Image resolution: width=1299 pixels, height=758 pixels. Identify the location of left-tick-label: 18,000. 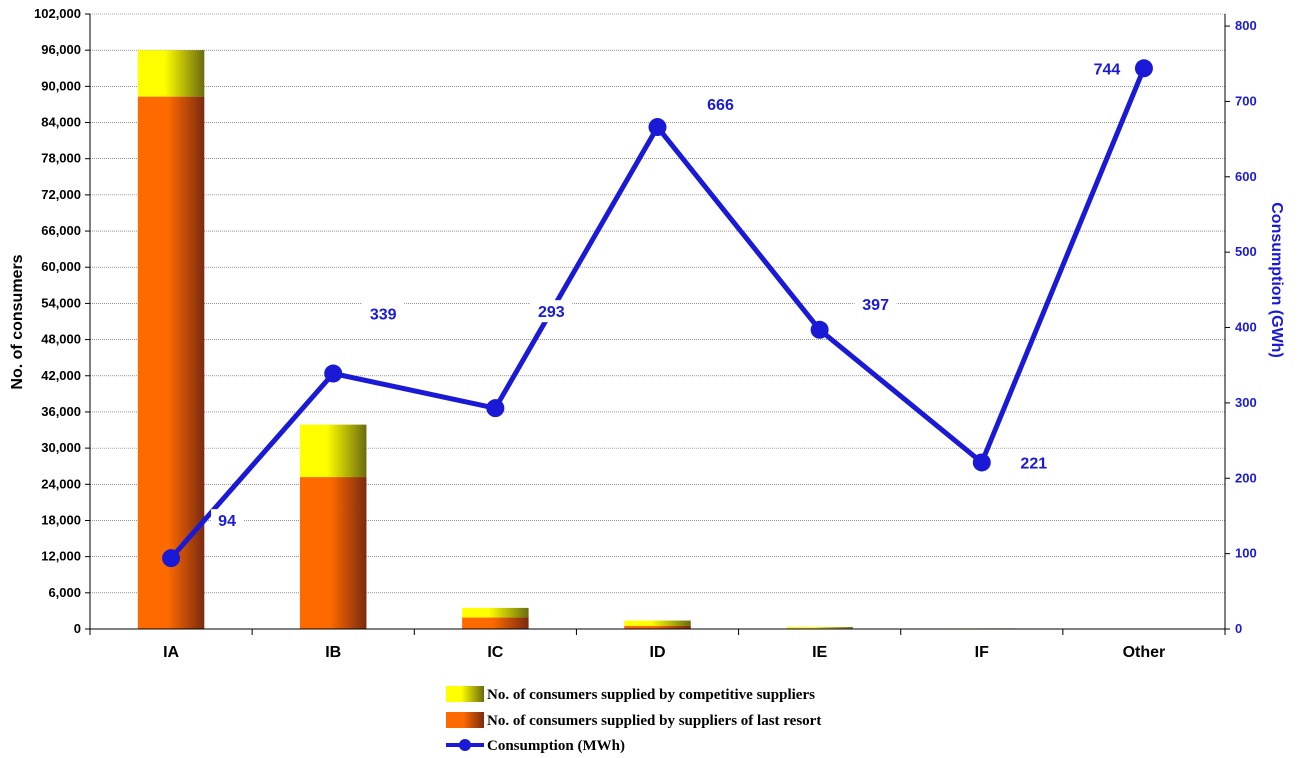
(61, 519).